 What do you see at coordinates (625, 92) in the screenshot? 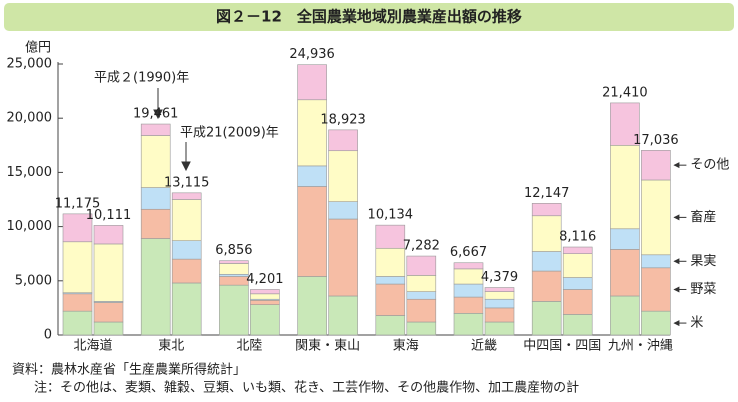
I see `total-label: 21,410` at bounding box center [625, 92].